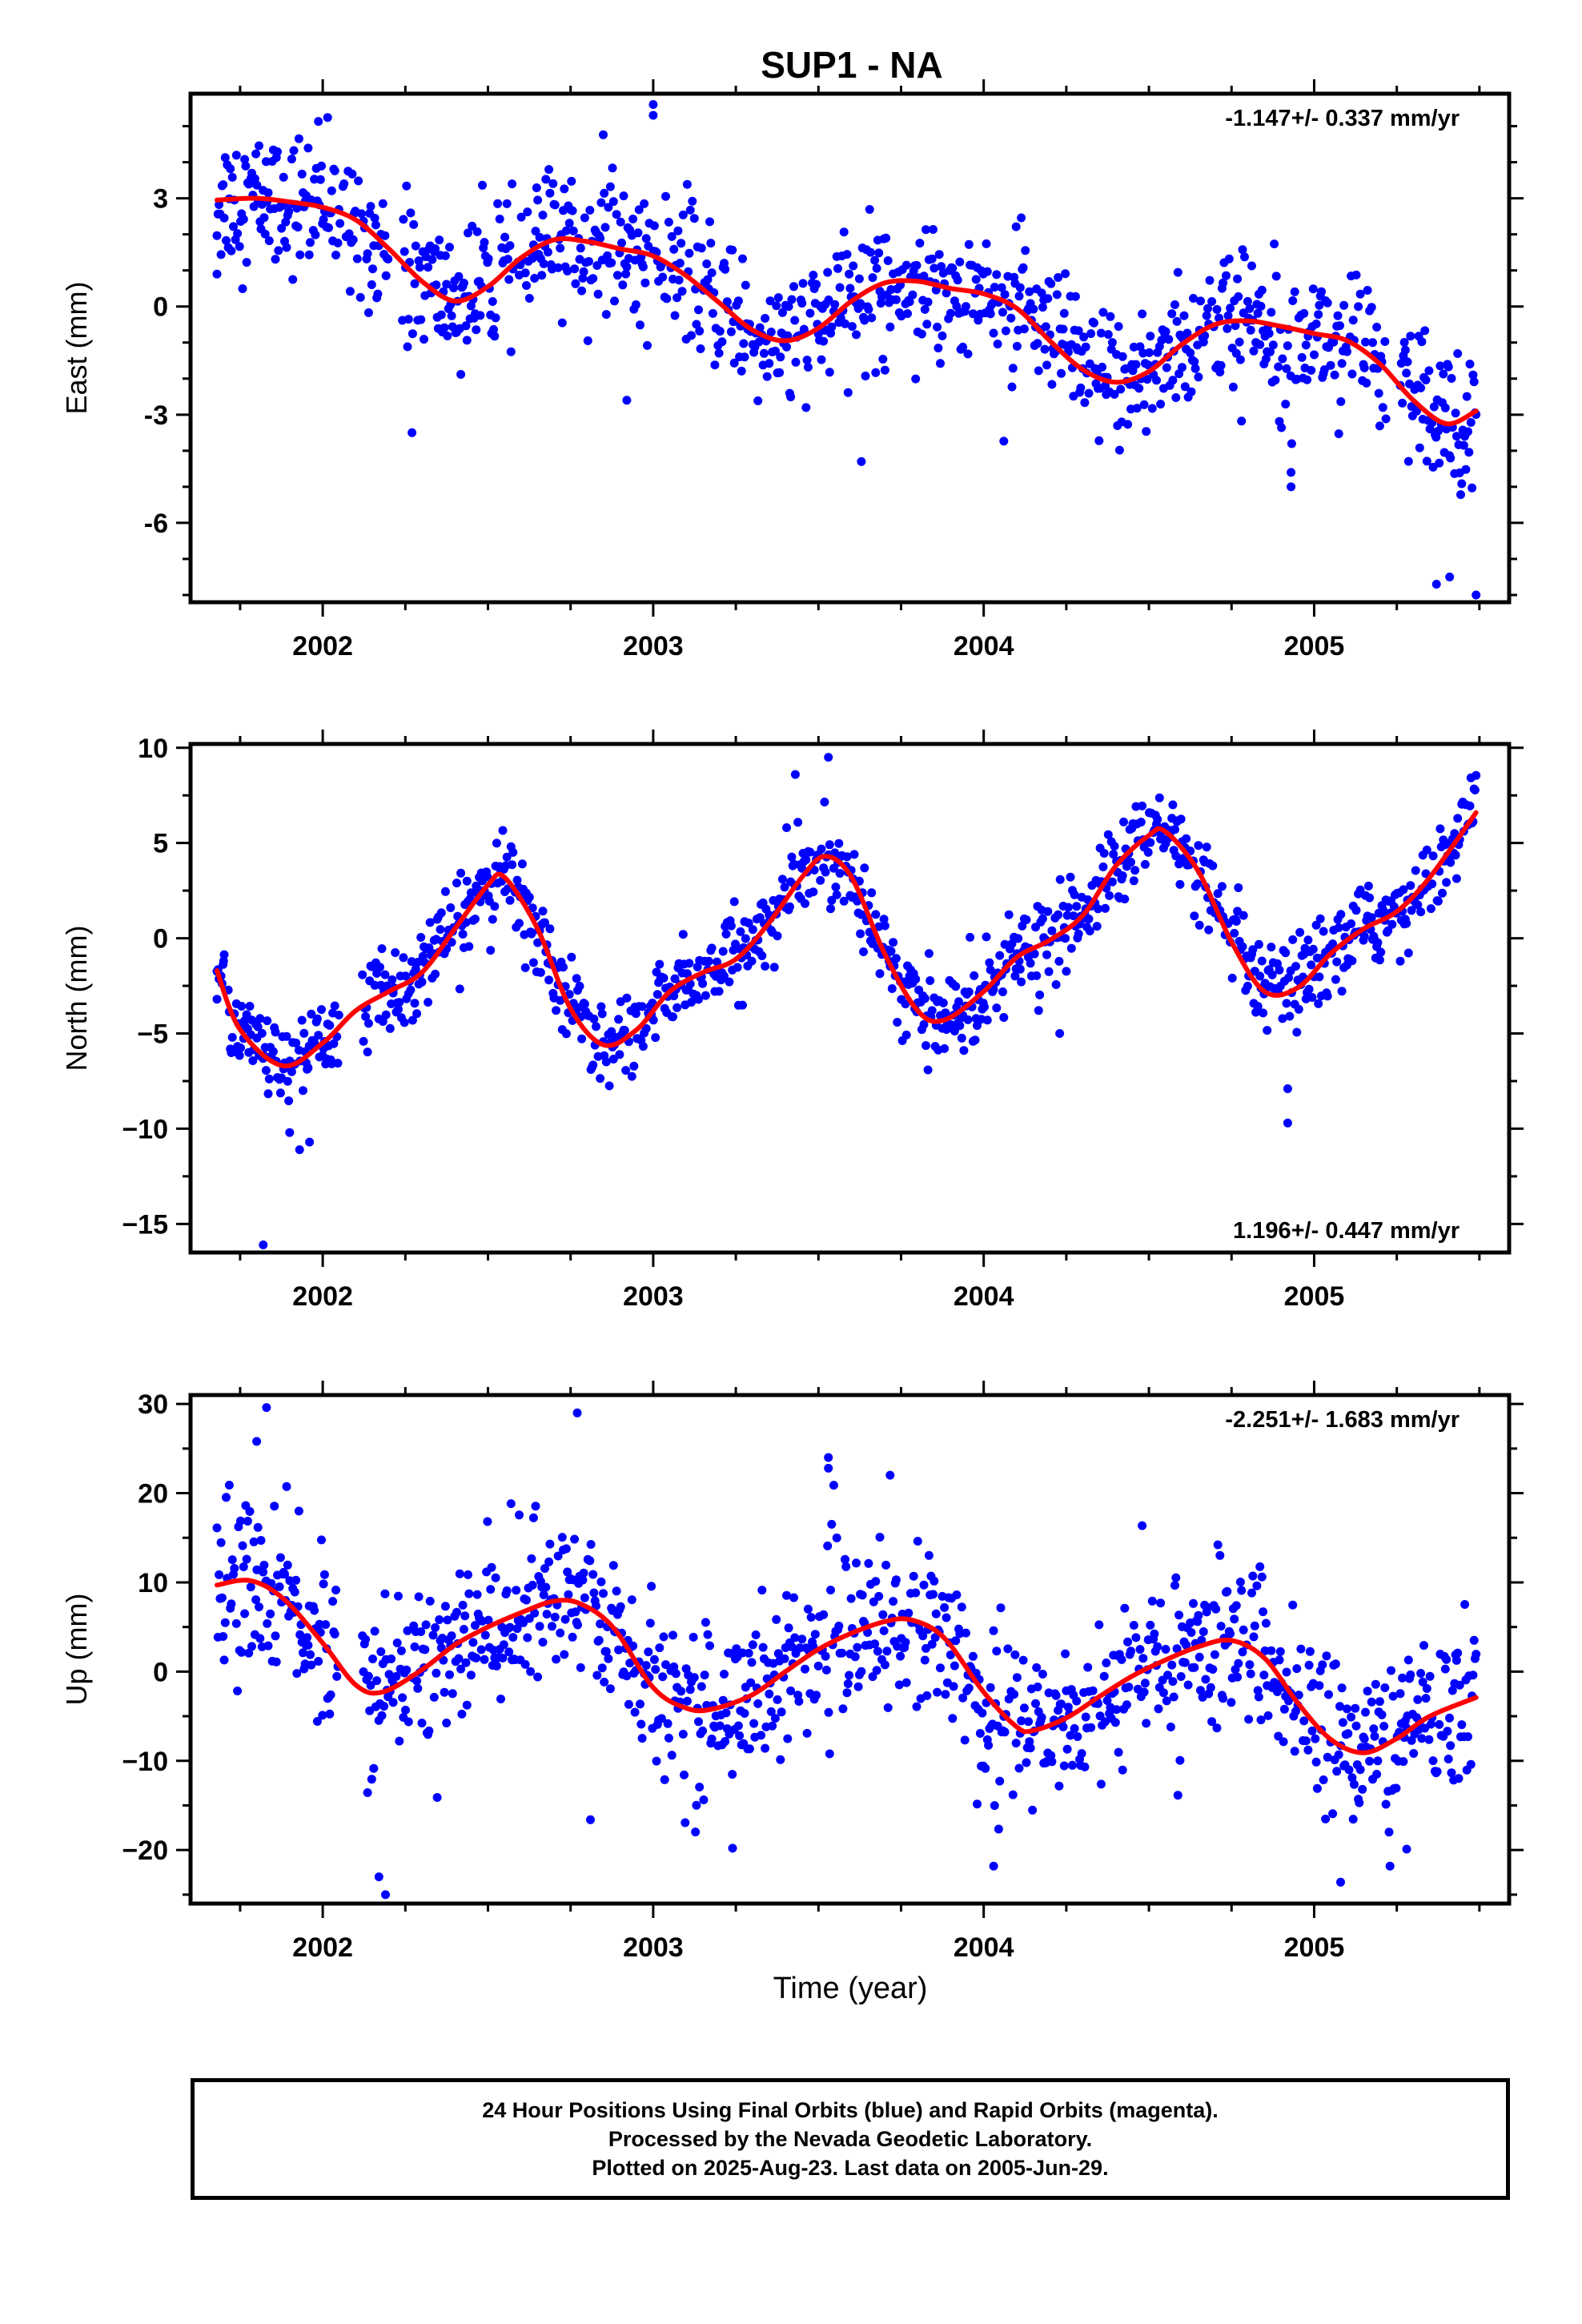 The height and width of the screenshot is (2324, 1582). Describe the element at coordinates (145, 1224) in the screenshot. I see `y-tick-label: −15` at that location.